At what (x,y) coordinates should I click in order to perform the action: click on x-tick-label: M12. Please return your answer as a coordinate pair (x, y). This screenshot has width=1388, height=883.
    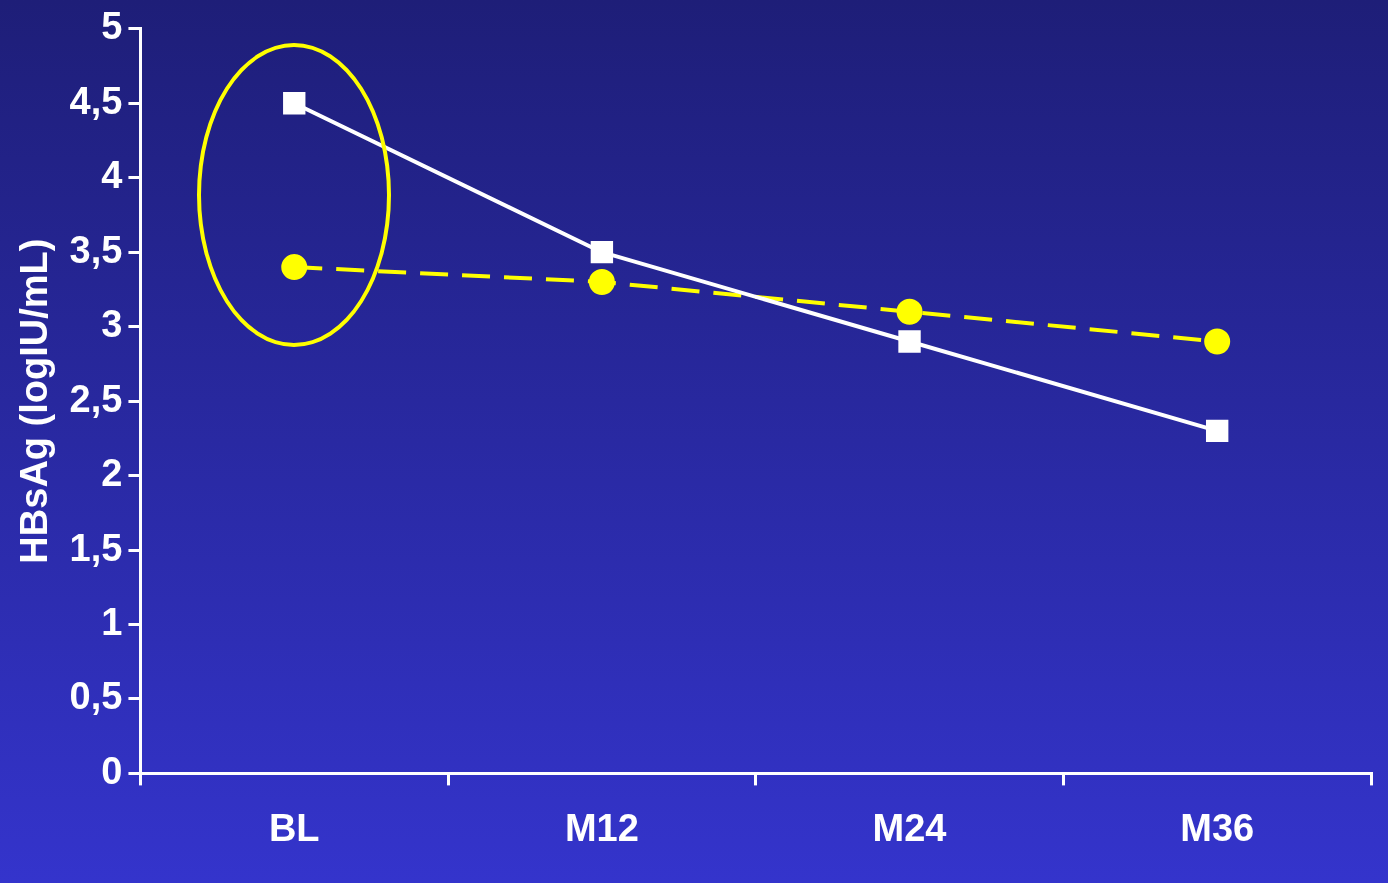
    Looking at the image, I should click on (601, 827).